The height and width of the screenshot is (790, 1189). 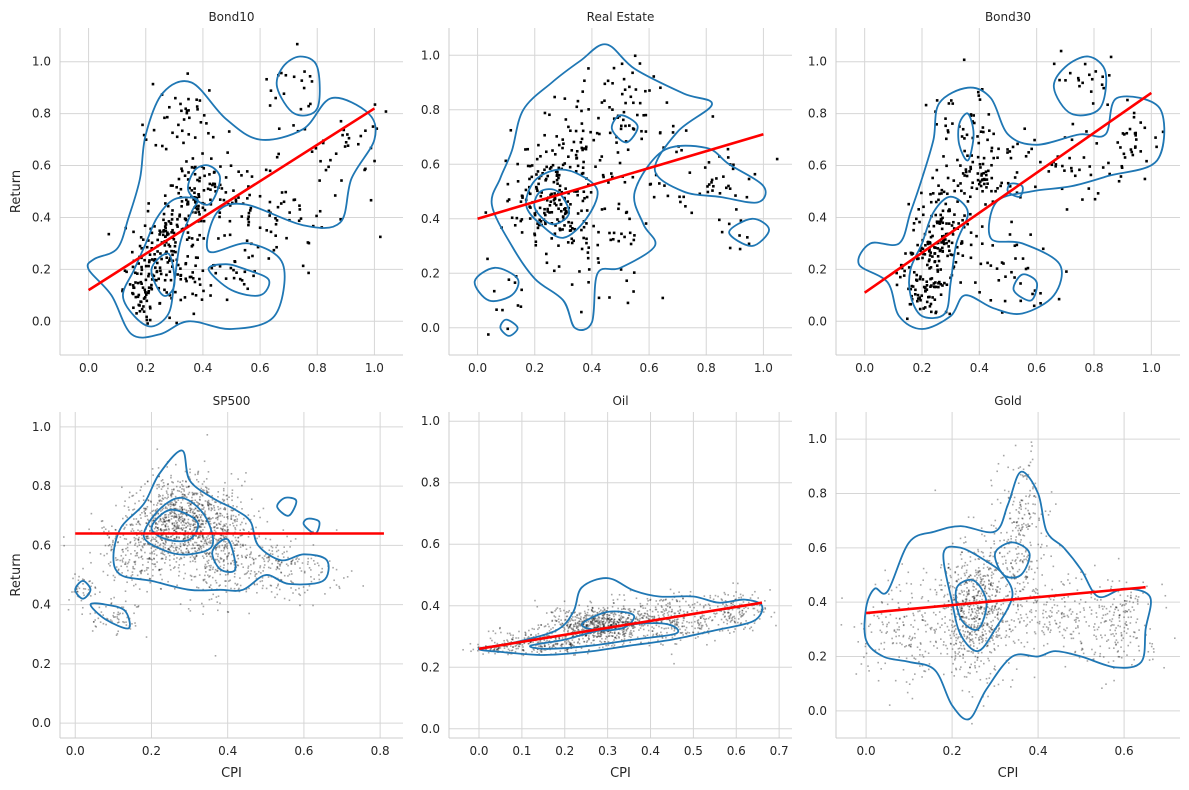 I want to click on y-tick-label: 1.0, so click(x=41, y=427).